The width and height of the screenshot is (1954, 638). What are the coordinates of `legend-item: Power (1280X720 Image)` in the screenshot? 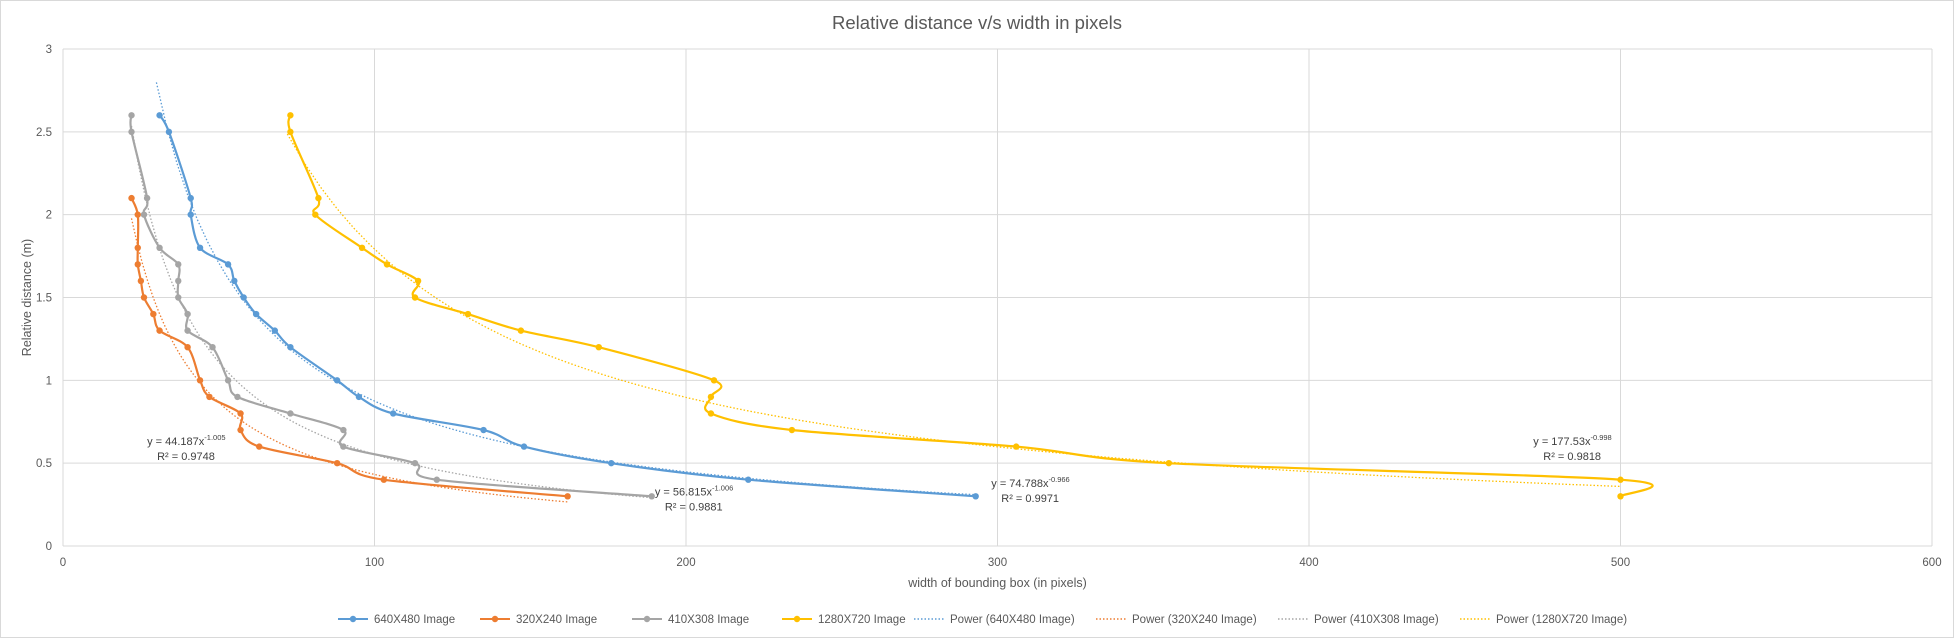 It's located at (1543, 620).